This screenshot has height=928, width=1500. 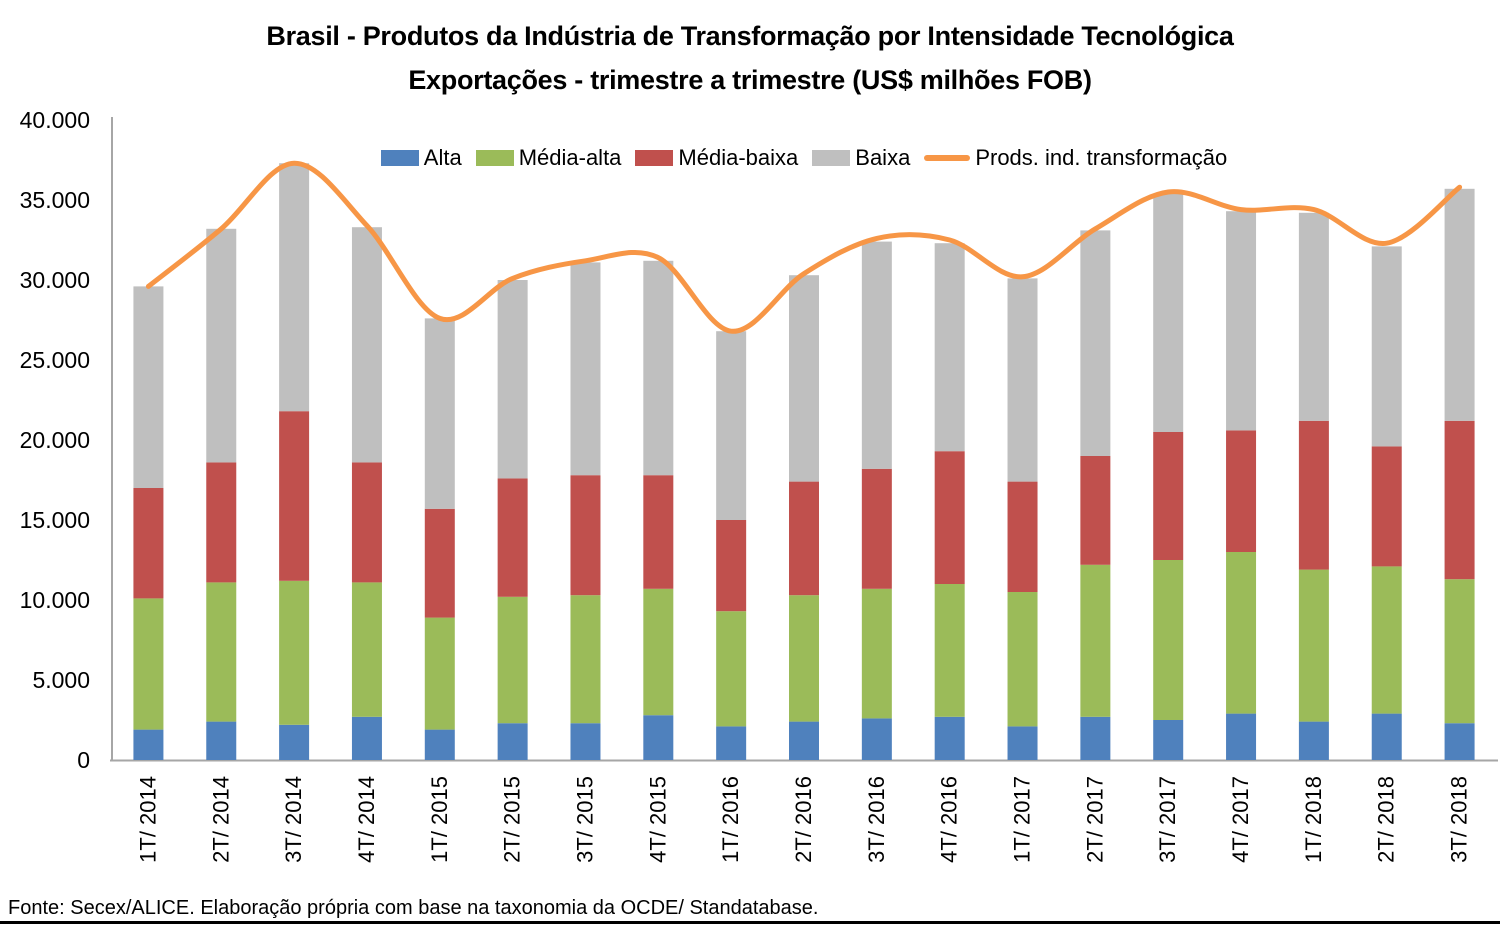 I want to click on x-tick-label: 3T/ 2016, so click(x=876, y=819).